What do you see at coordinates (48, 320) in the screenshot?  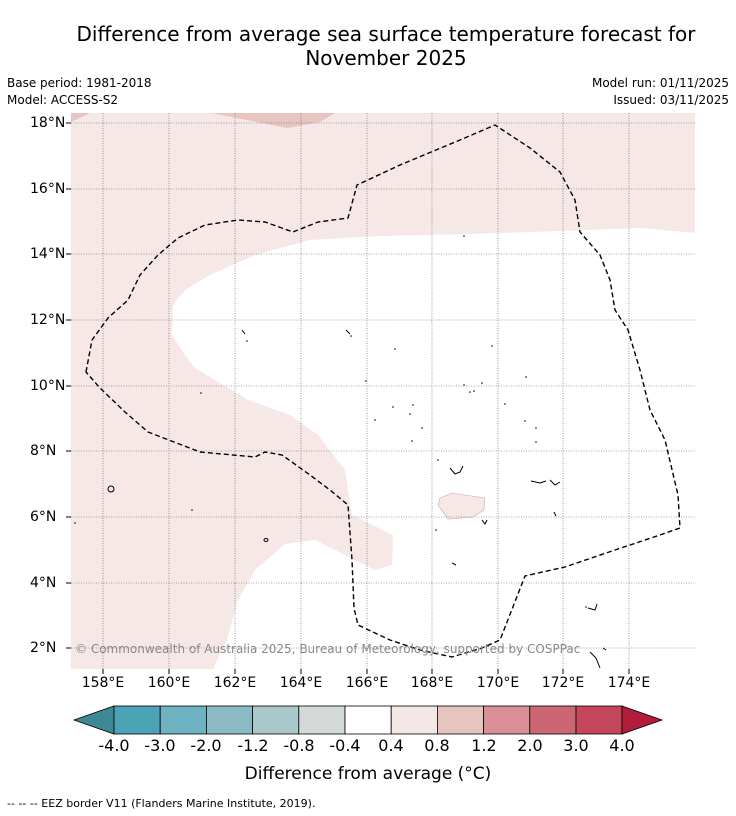 I see `lat-label: 12°N` at bounding box center [48, 320].